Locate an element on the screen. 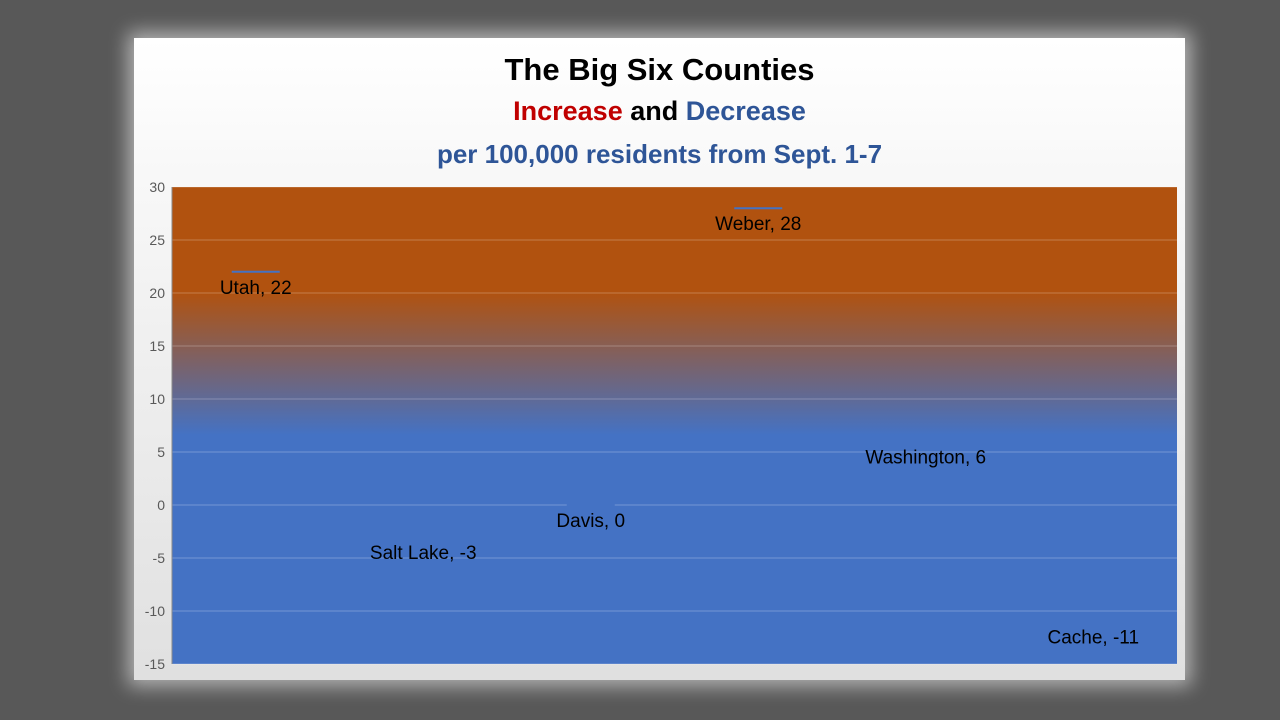 This screenshot has height=720, width=1280. data-point-label: Utah, 22 is located at coordinates (256, 288).